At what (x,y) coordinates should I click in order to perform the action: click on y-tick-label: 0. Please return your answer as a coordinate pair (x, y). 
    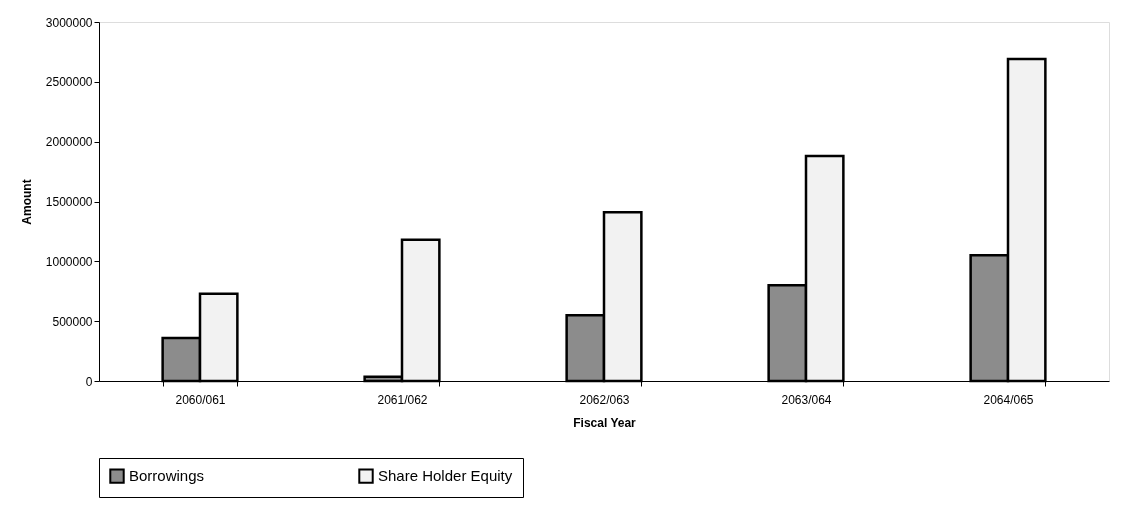
    Looking at the image, I should click on (89, 381).